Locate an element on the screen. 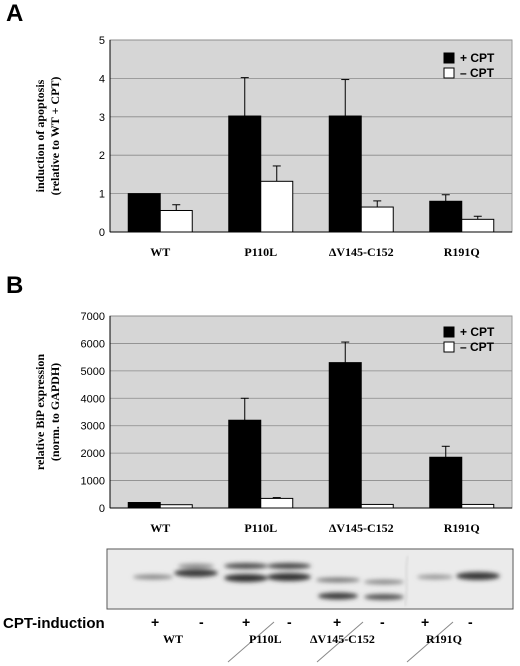 Image resolution: width=520 pixels, height=666 pixels. chart-b-ylabel-group: relative BiP expression (norm. to GAPDH) is located at coordinates (47, 412).